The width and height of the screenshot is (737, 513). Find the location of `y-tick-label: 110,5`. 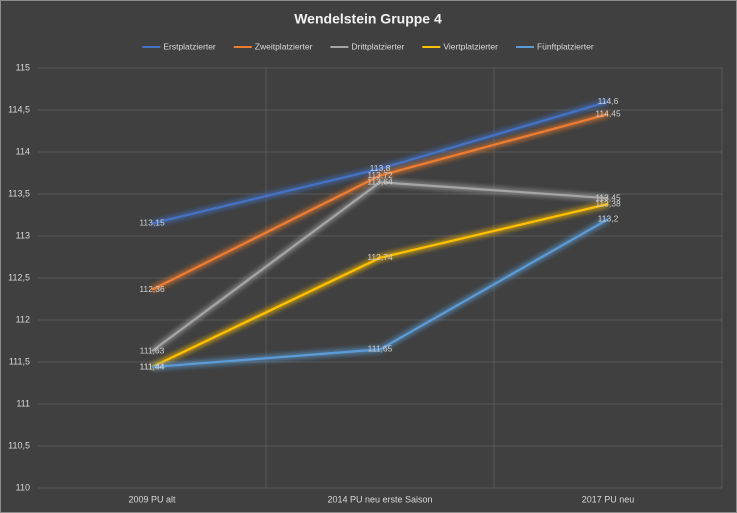

y-tick-label: 110,5 is located at coordinates (19, 445).